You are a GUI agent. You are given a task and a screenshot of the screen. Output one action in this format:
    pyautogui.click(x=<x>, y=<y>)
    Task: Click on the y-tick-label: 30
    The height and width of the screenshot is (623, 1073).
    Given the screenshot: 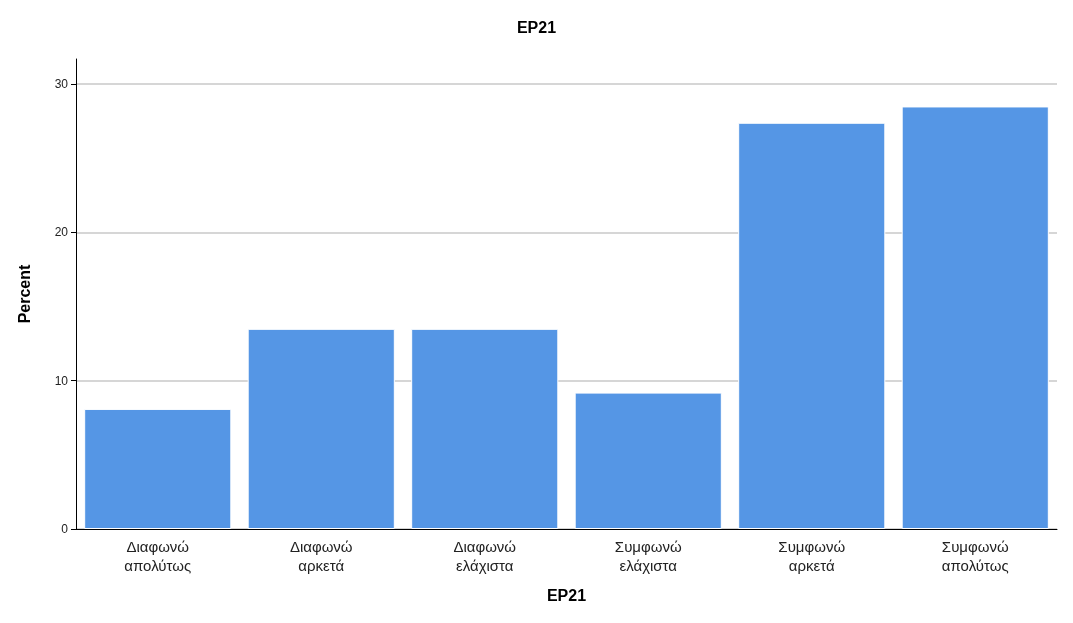 What is the action you would take?
    pyautogui.click(x=61, y=84)
    